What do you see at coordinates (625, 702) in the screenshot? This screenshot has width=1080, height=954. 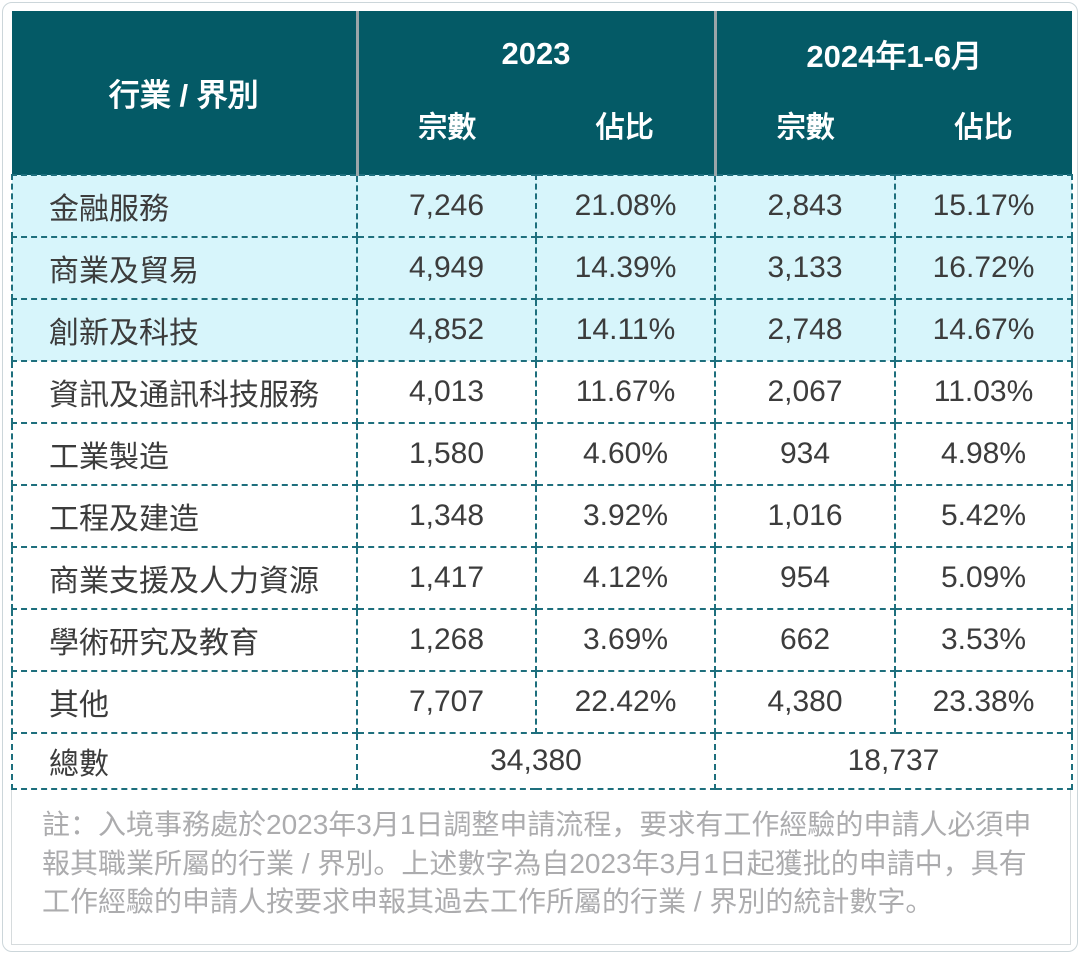 I see `share-2023-cell: 22.42%` at bounding box center [625, 702].